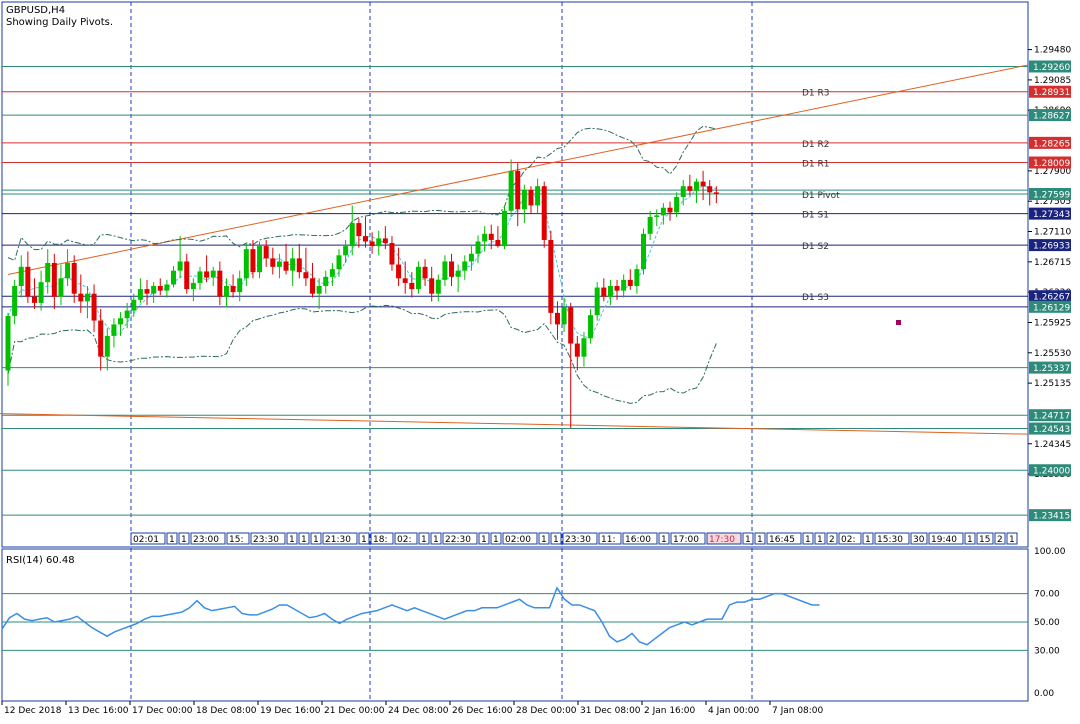 The height and width of the screenshot is (724, 1080). What do you see at coordinates (458, 540) in the screenshot?
I see `time-tick-label: 22:30` at bounding box center [458, 540].